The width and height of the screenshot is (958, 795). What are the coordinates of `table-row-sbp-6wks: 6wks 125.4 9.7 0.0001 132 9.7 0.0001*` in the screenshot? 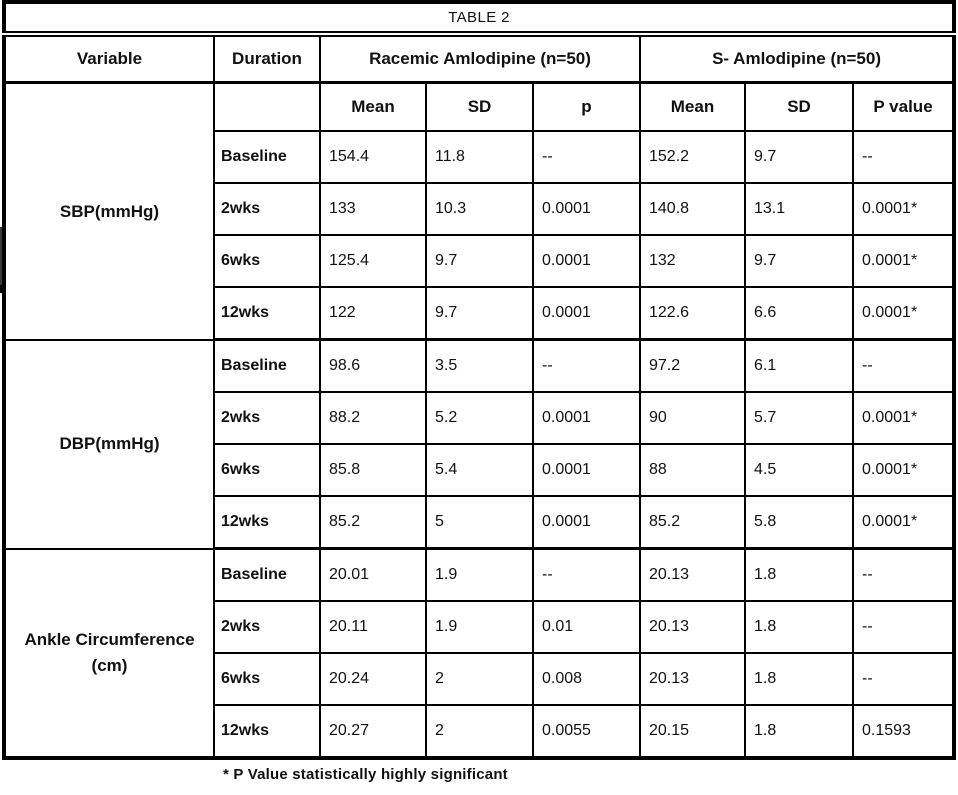 It's located at (480, 261).